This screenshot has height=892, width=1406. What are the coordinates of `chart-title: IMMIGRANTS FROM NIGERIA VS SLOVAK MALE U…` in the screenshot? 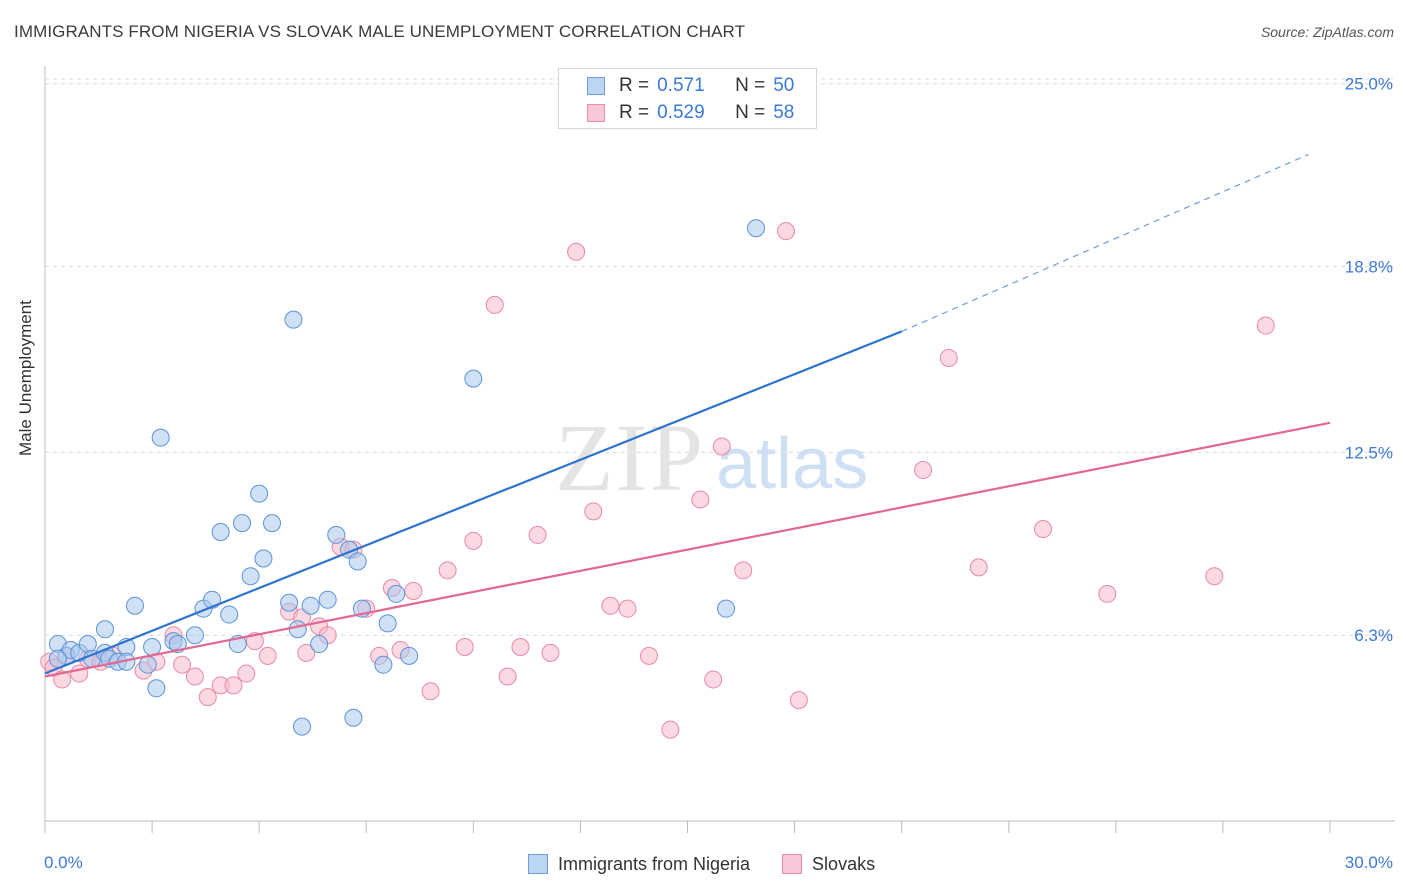 It's located at (380, 31).